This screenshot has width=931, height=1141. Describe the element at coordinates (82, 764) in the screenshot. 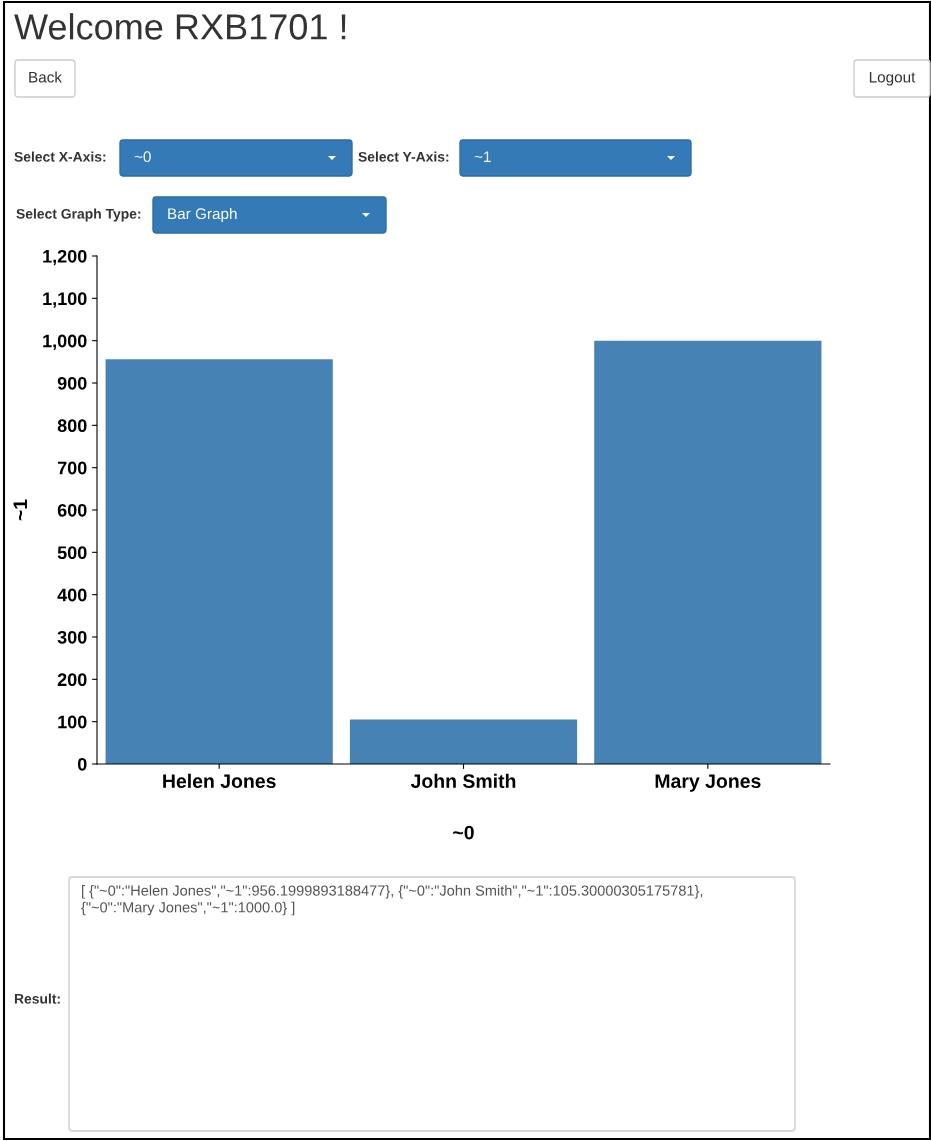

I see `y-tick-label: 0` at that location.